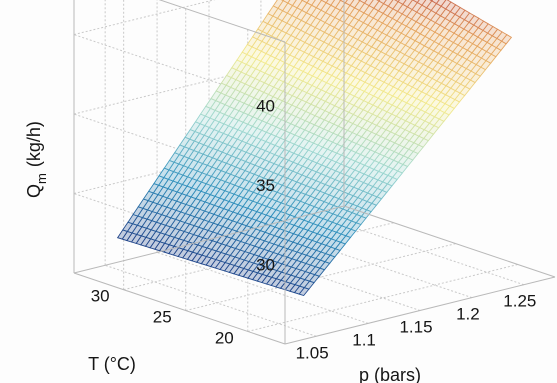 This screenshot has width=557, height=383. I want to click on x-tick-label: 1.1, so click(364, 339).